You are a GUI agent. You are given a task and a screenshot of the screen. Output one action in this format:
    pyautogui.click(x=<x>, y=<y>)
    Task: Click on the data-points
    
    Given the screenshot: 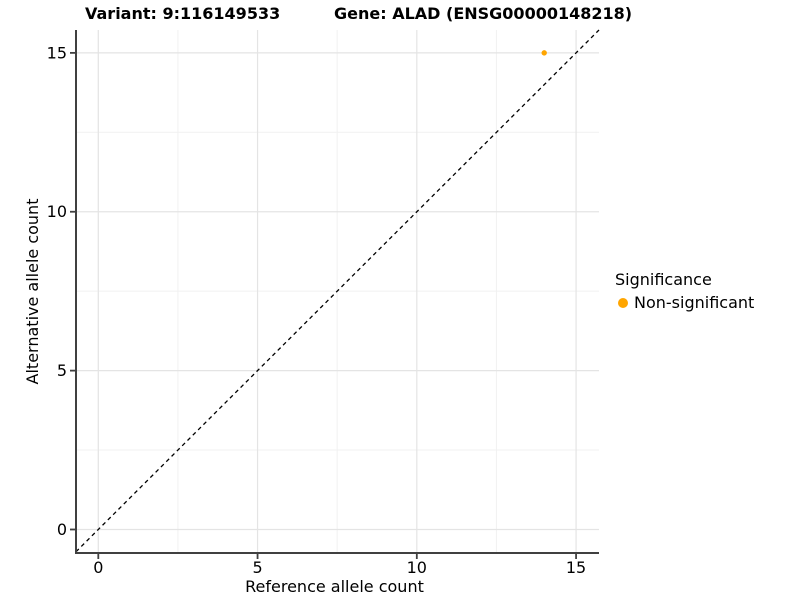 What is the action you would take?
    pyautogui.click(x=544, y=53)
    